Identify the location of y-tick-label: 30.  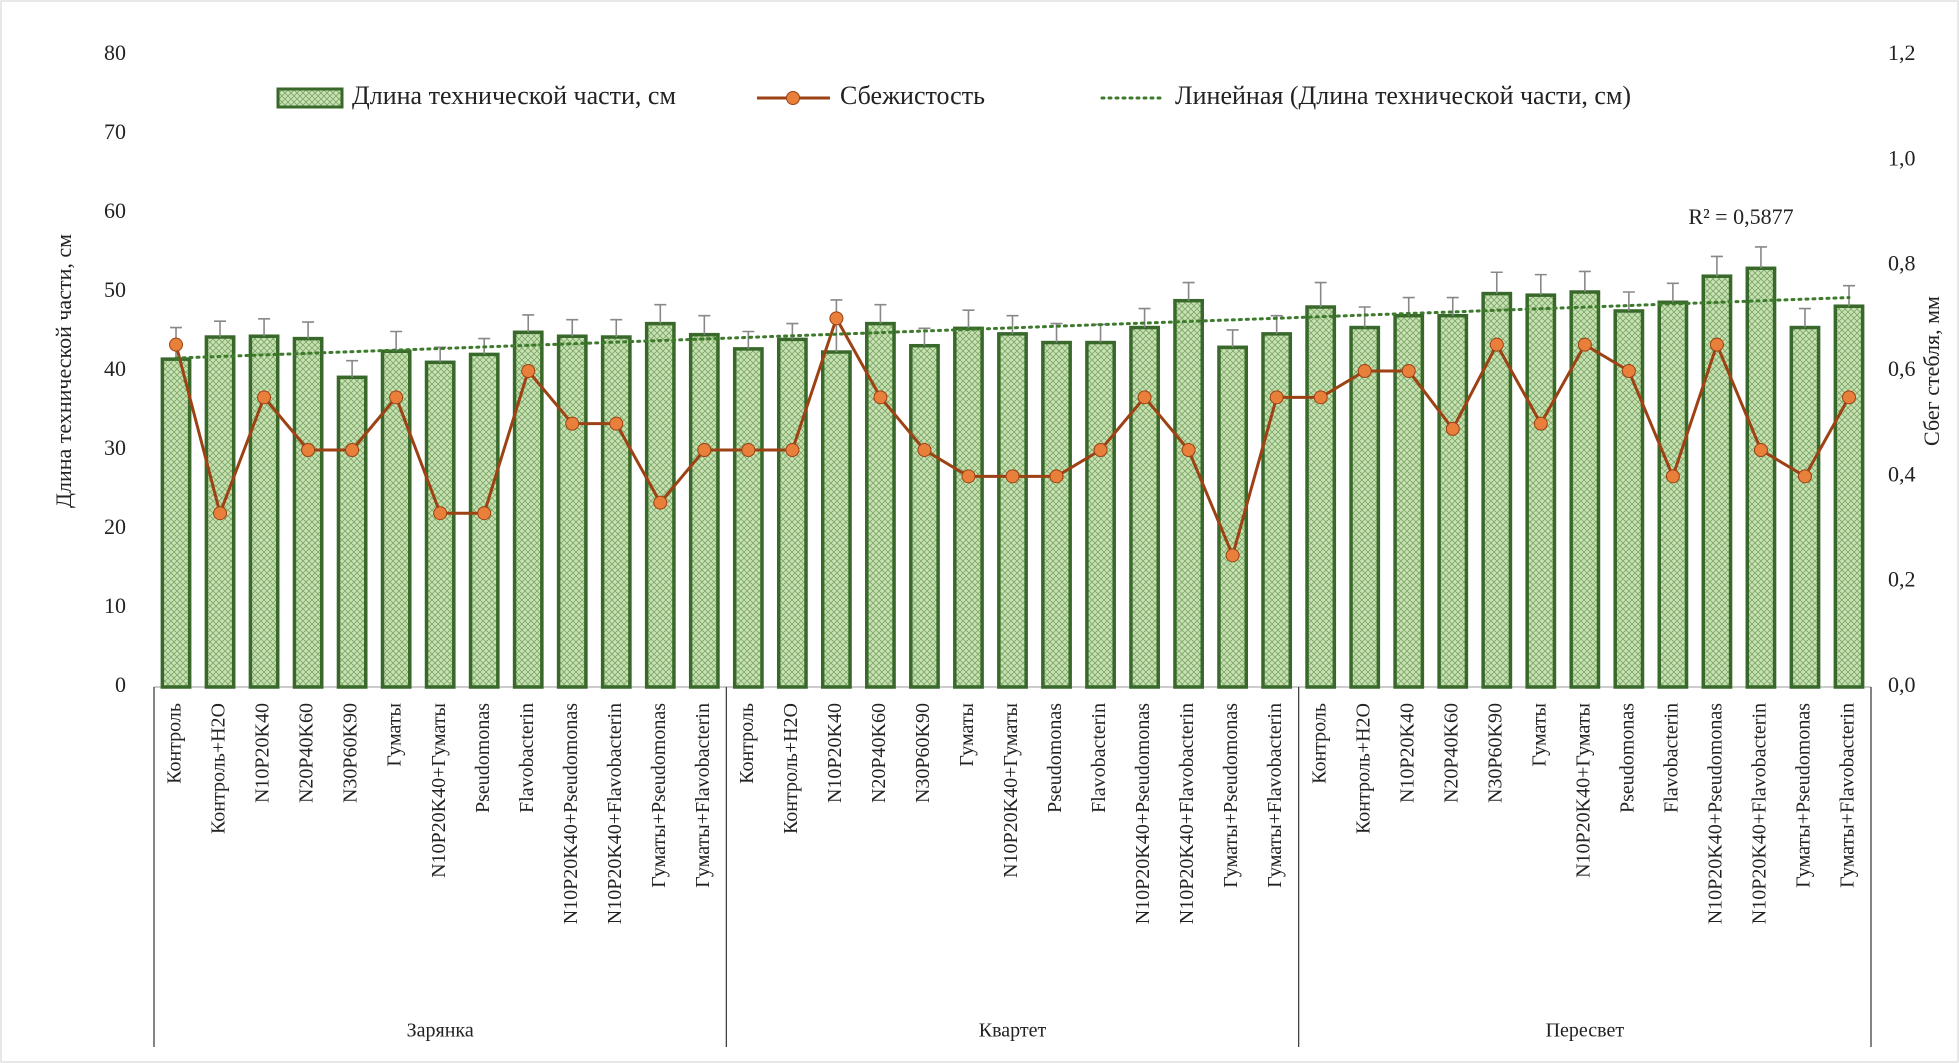
(115, 447).